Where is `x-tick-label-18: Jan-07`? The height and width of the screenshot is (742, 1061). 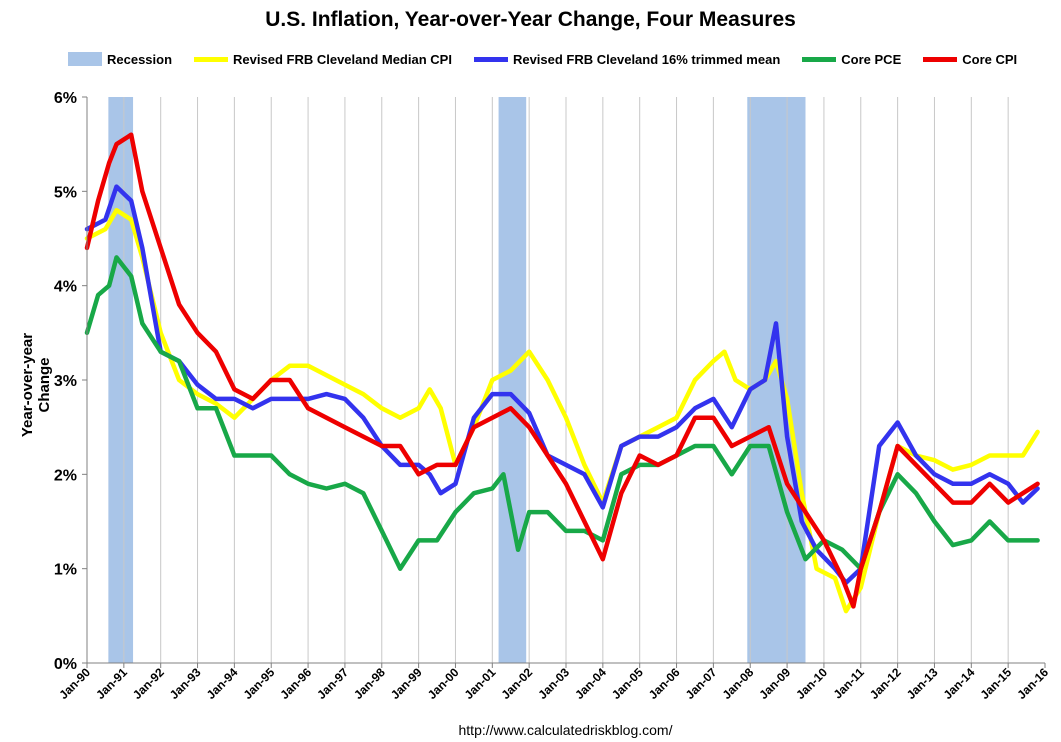 x-tick-label-18: Jan-07 is located at coordinates (701, 683).